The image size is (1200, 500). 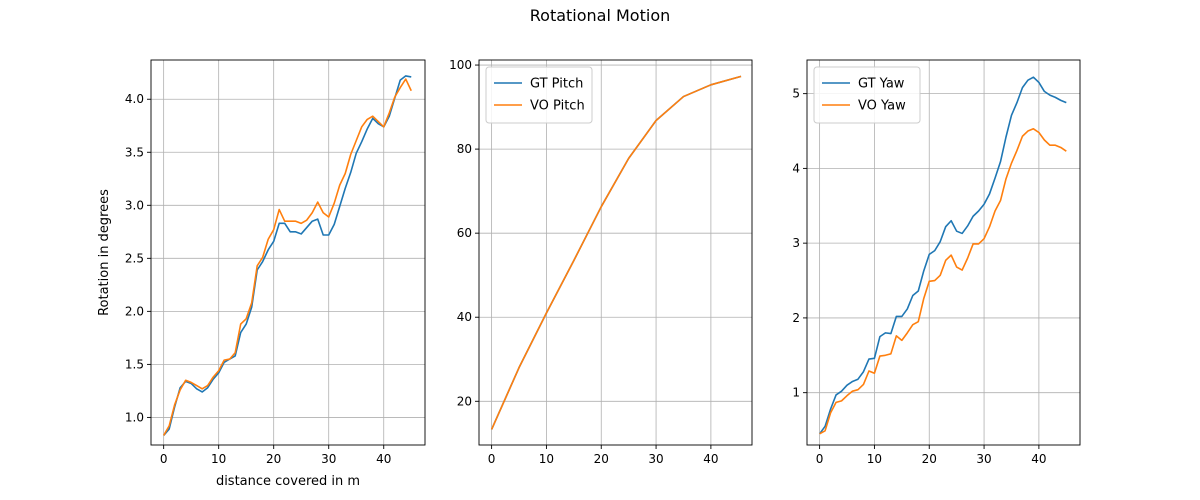 What do you see at coordinates (557, 106) in the screenshot?
I see `legend-label: VO Pitch` at bounding box center [557, 106].